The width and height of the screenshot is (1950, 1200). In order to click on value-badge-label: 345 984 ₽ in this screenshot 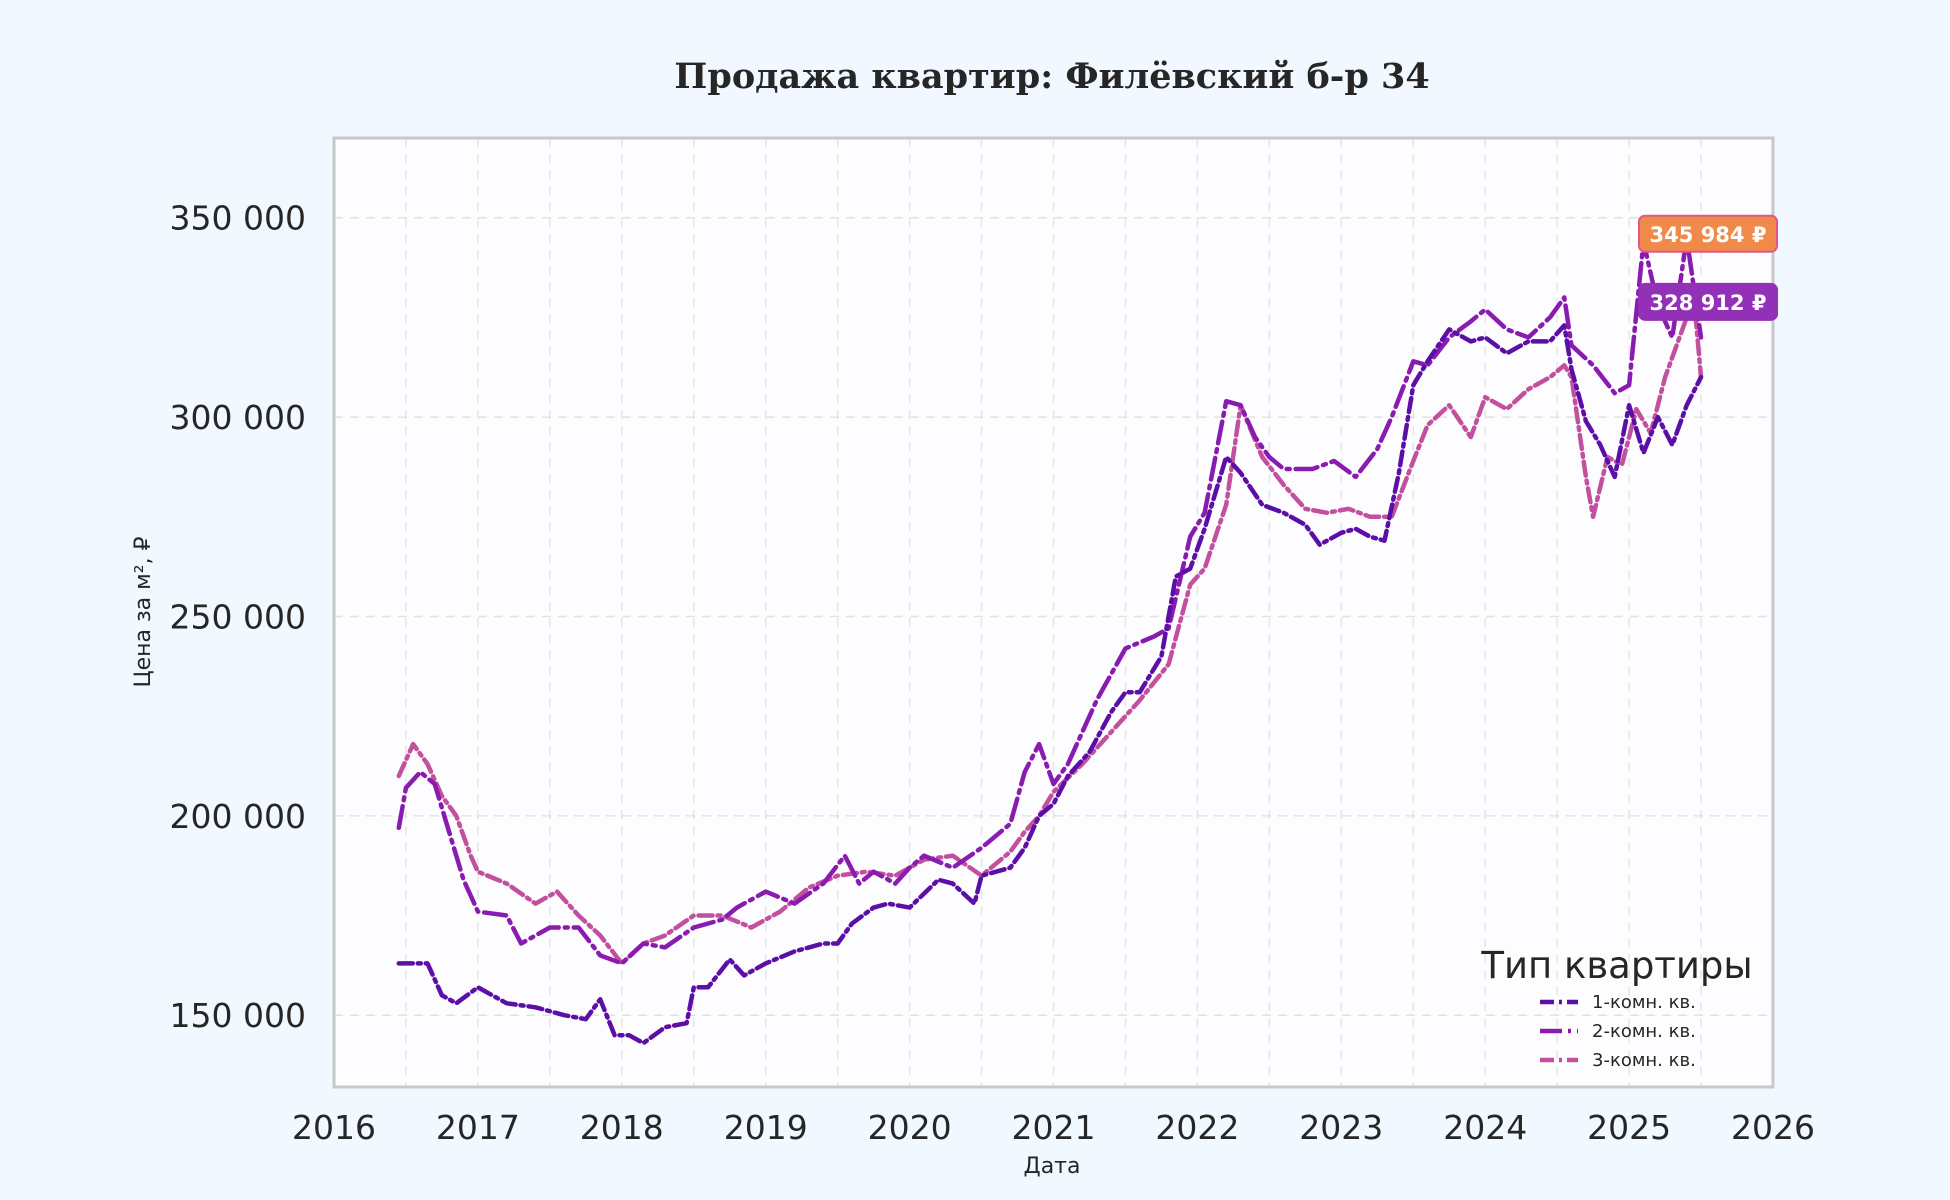, I will do `click(1708, 235)`.